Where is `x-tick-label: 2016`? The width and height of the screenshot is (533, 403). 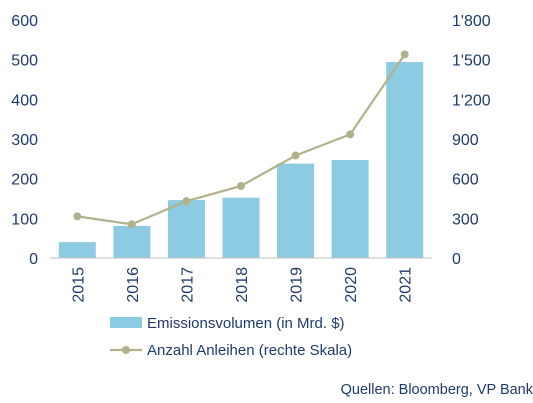
x-tick-label: 2016 is located at coordinates (133, 285).